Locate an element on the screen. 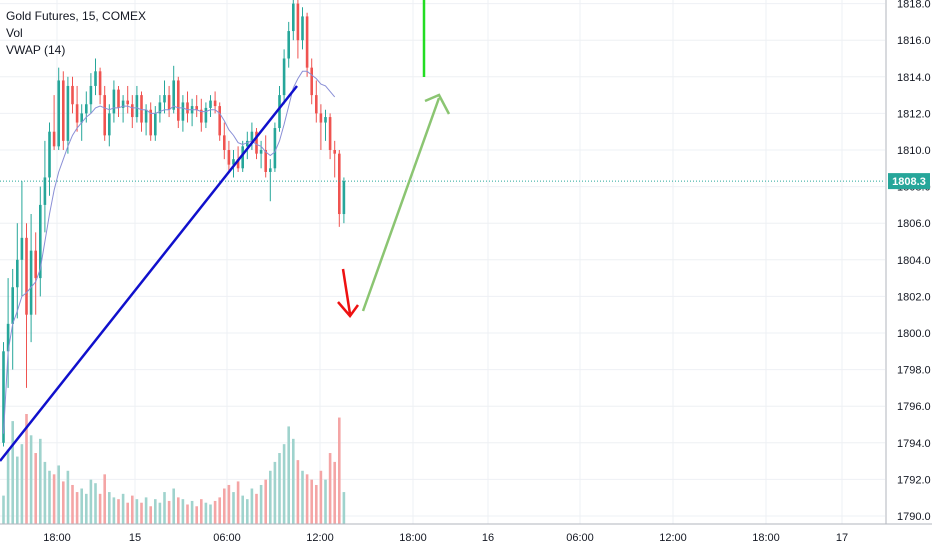 The image size is (932, 555). x-tick-label: 06:00 is located at coordinates (580, 538).